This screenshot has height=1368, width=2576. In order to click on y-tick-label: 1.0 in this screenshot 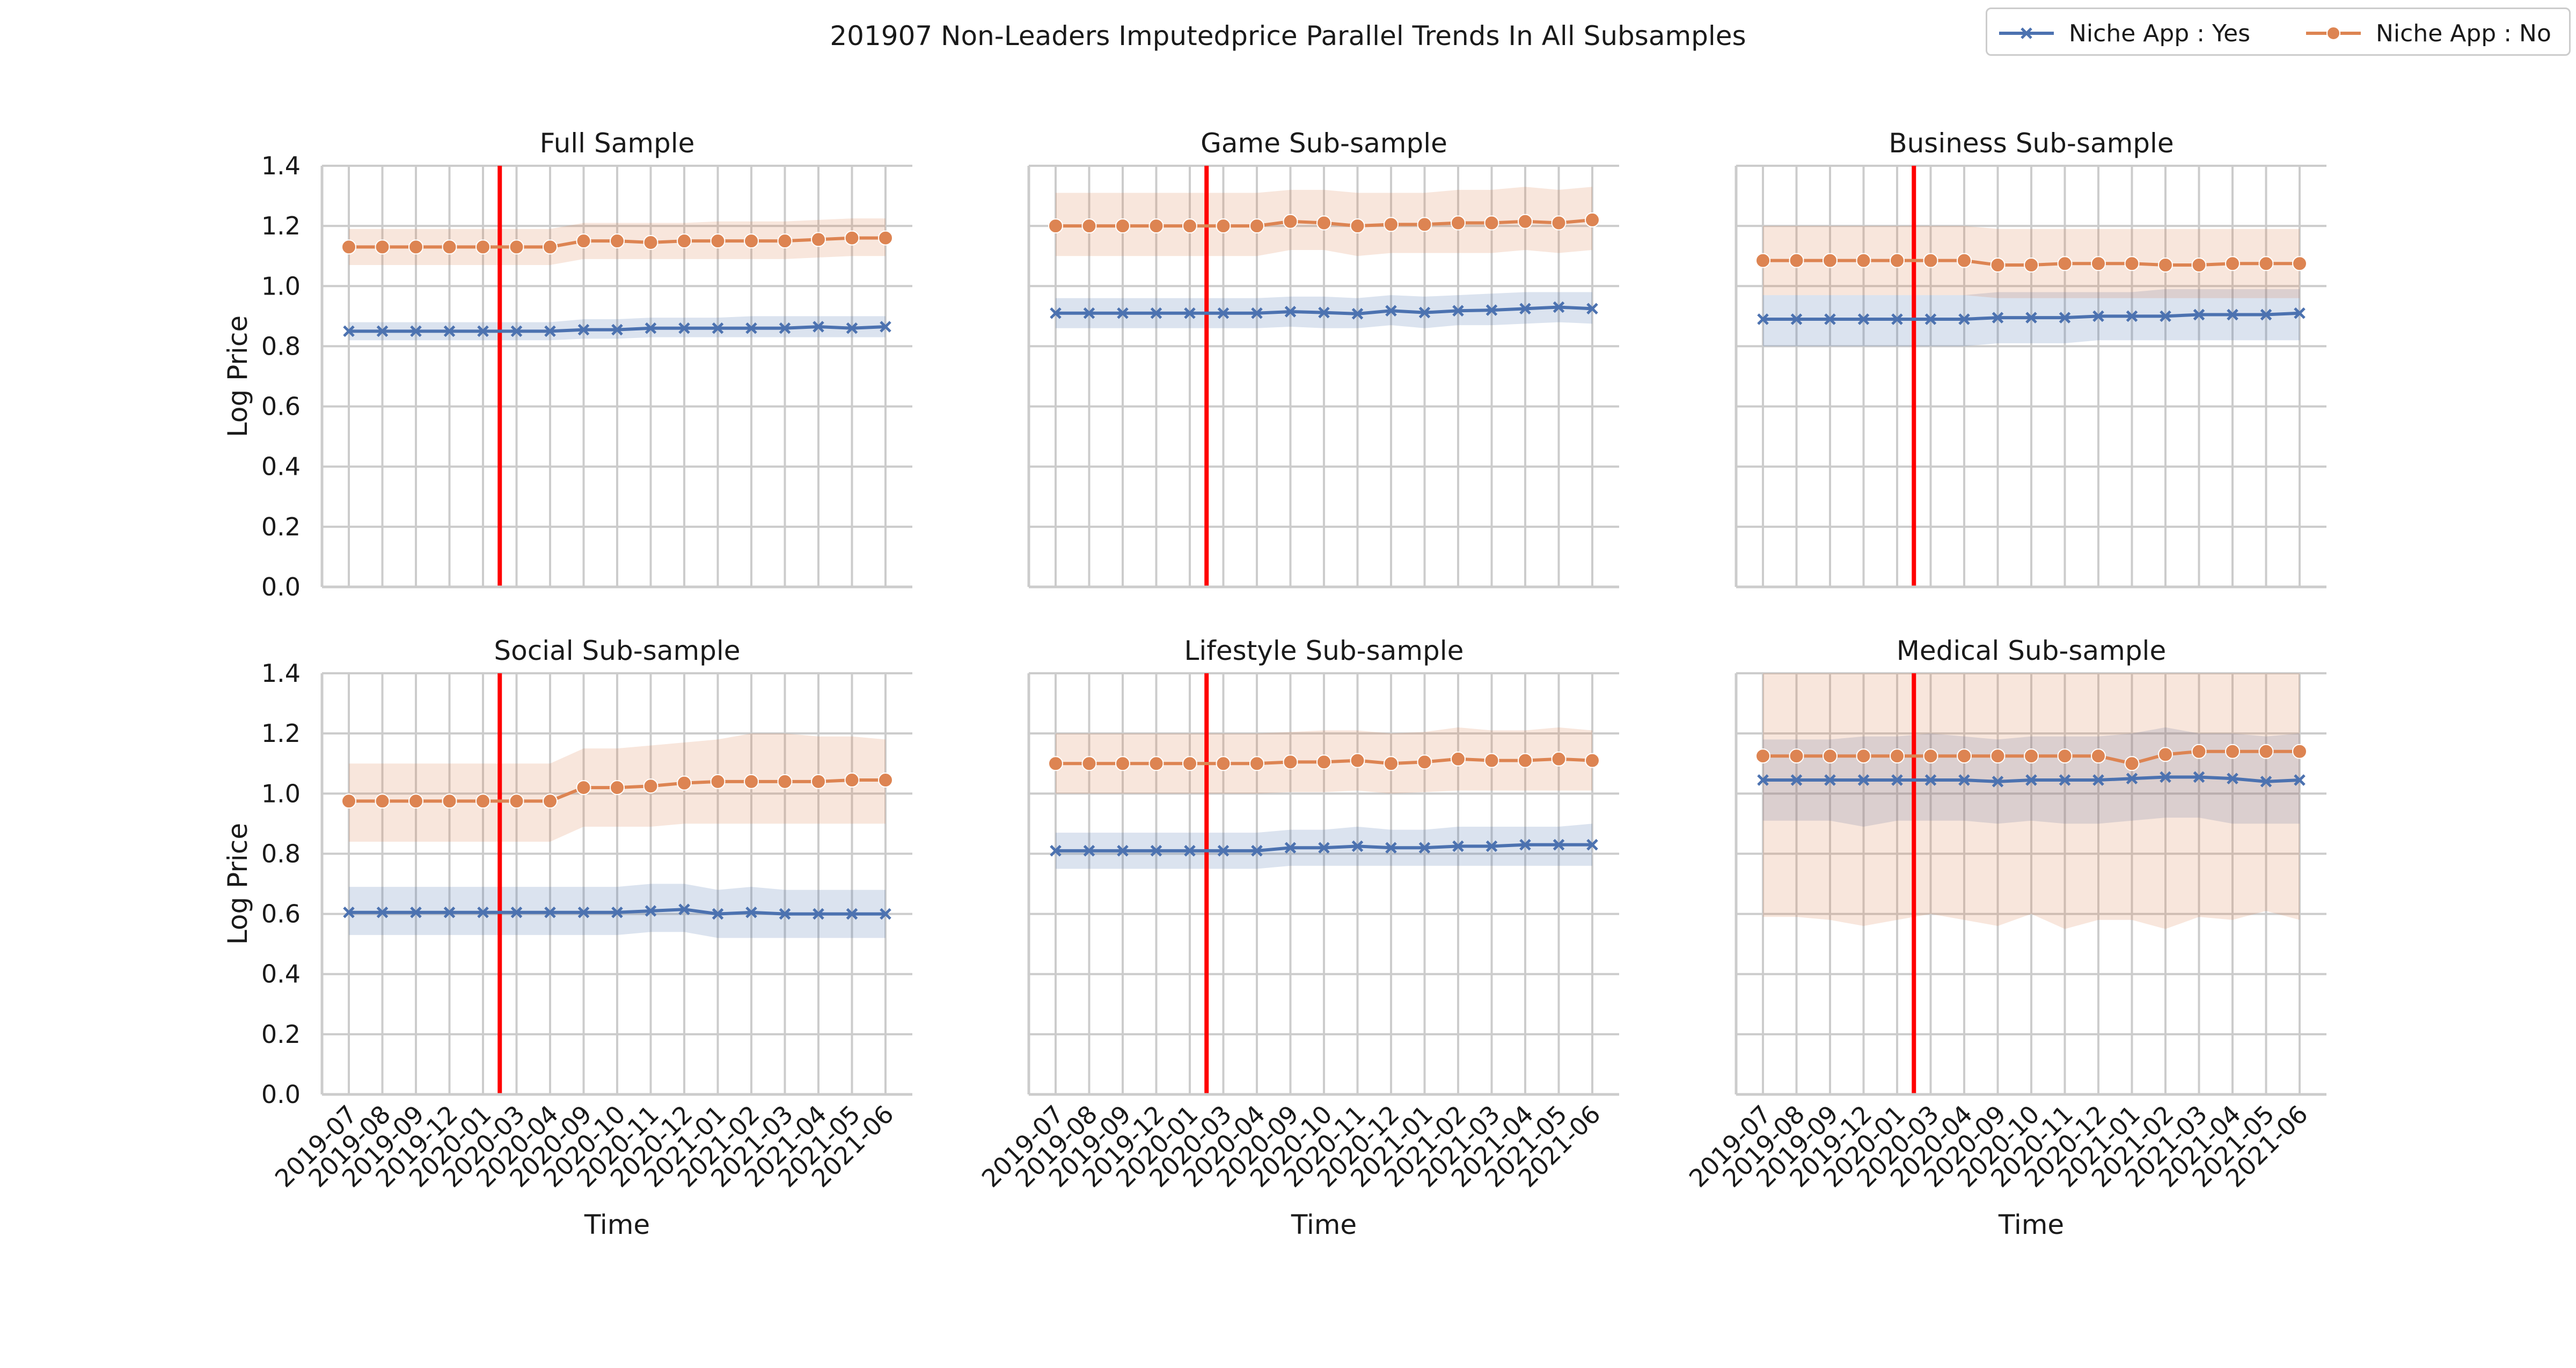, I will do `click(281, 285)`.